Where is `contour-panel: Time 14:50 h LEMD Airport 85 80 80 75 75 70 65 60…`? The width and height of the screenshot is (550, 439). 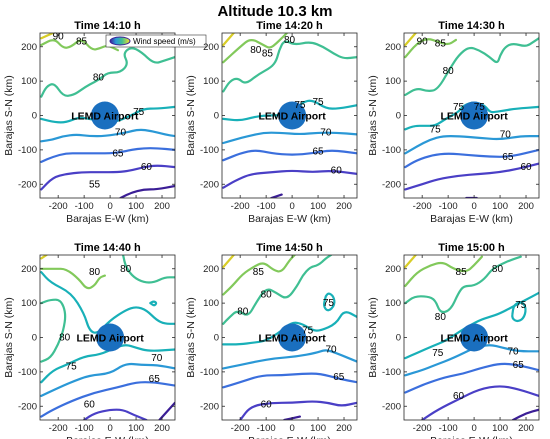 contour-panel: Time 14:50 h LEMD Airport 85 80 80 75 75 70 65 60… is located at coordinates (271, 340).